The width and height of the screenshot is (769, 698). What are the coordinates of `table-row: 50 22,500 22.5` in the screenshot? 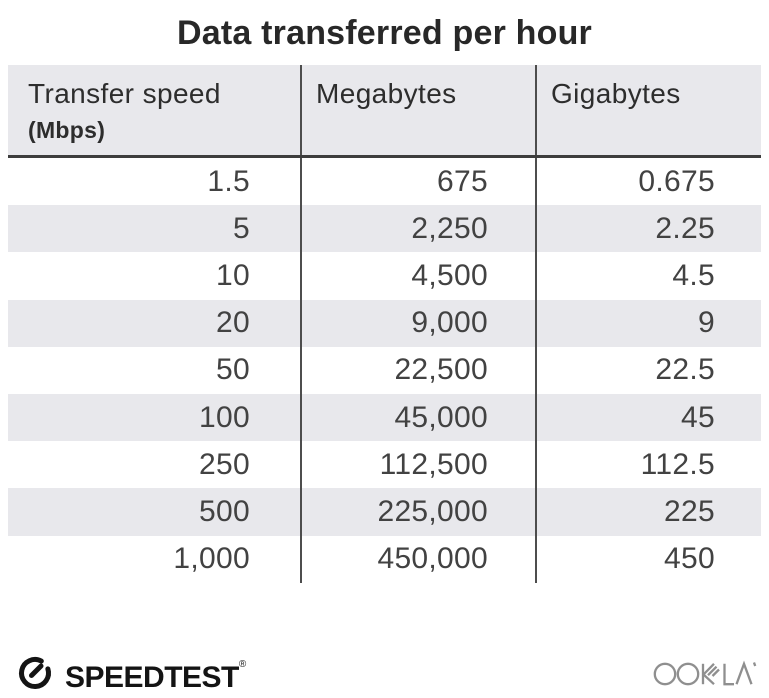 It's located at (384, 370).